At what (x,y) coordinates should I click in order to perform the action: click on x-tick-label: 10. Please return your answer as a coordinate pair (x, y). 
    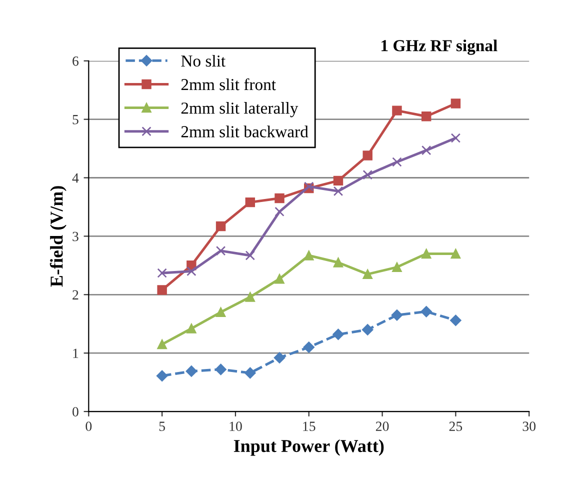
    Looking at the image, I should click on (236, 427).